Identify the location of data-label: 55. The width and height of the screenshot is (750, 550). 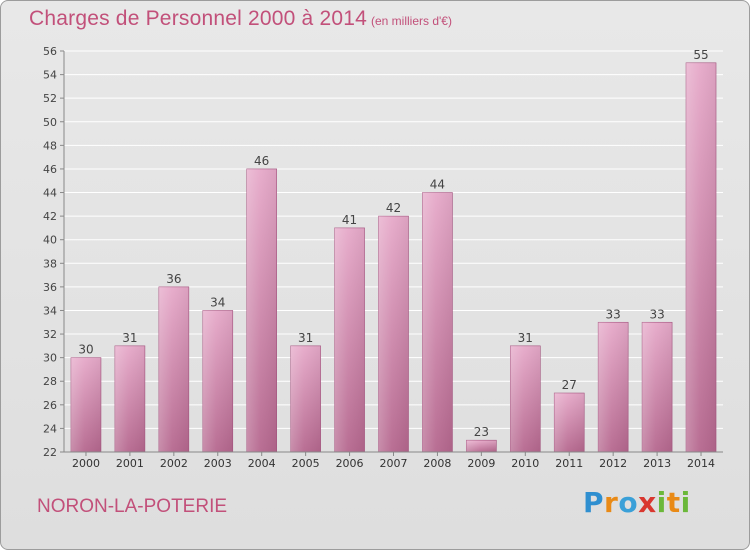
(700, 55).